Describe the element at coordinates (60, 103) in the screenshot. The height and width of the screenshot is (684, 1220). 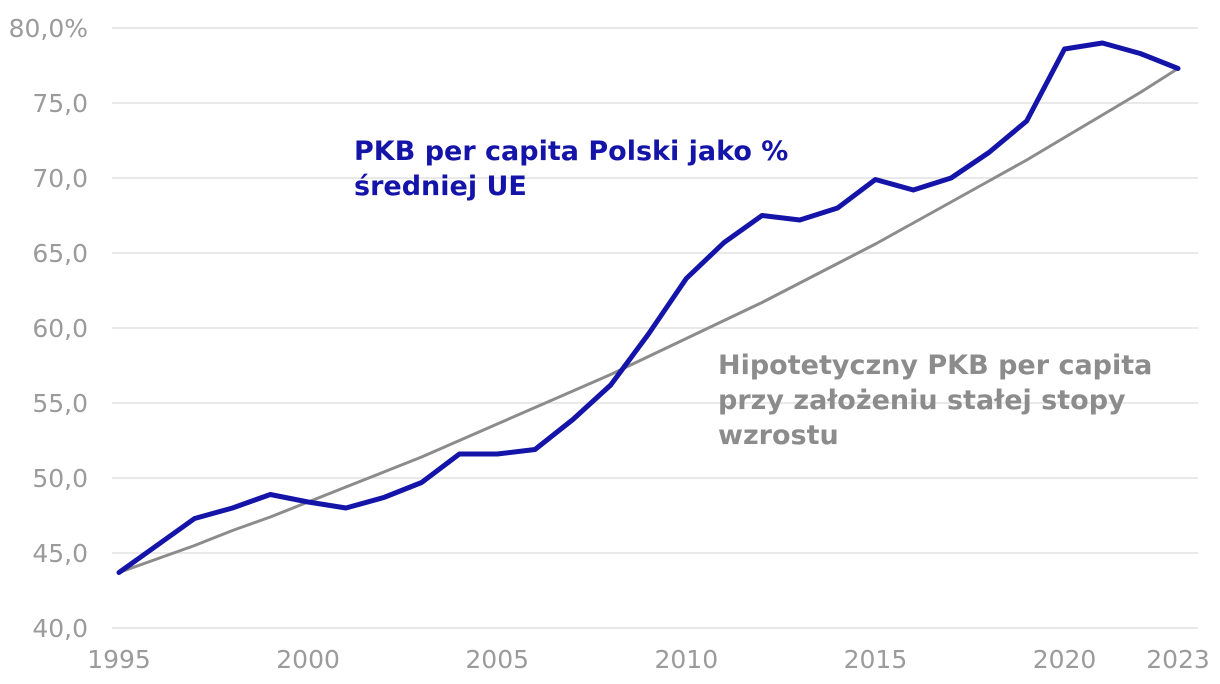
I see `y-tick-label: 75,0` at that location.